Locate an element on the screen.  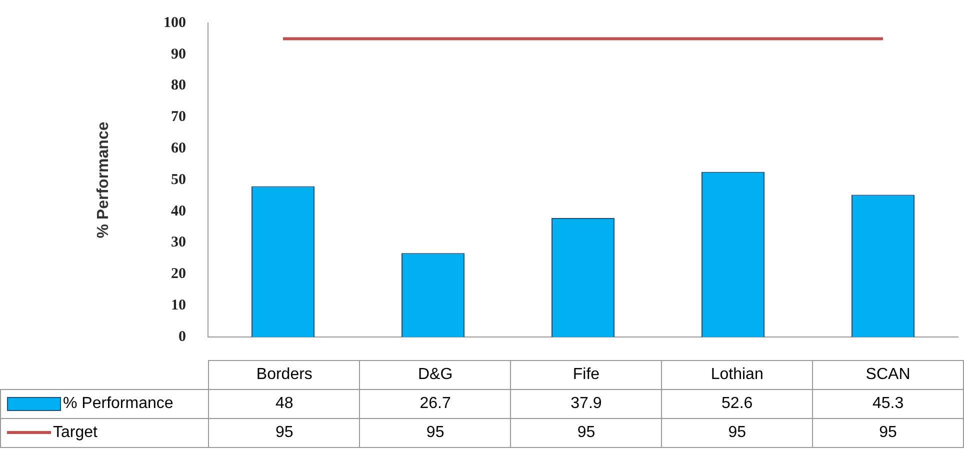
x-tick-label: D&G is located at coordinates (435, 375).